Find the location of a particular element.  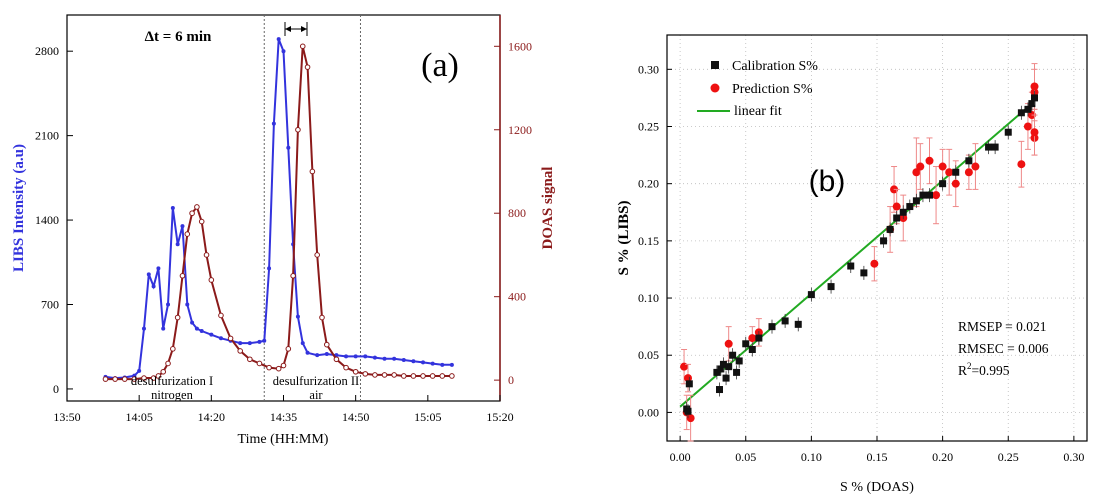

left-tick-label: 2100 is located at coordinates (47, 136).